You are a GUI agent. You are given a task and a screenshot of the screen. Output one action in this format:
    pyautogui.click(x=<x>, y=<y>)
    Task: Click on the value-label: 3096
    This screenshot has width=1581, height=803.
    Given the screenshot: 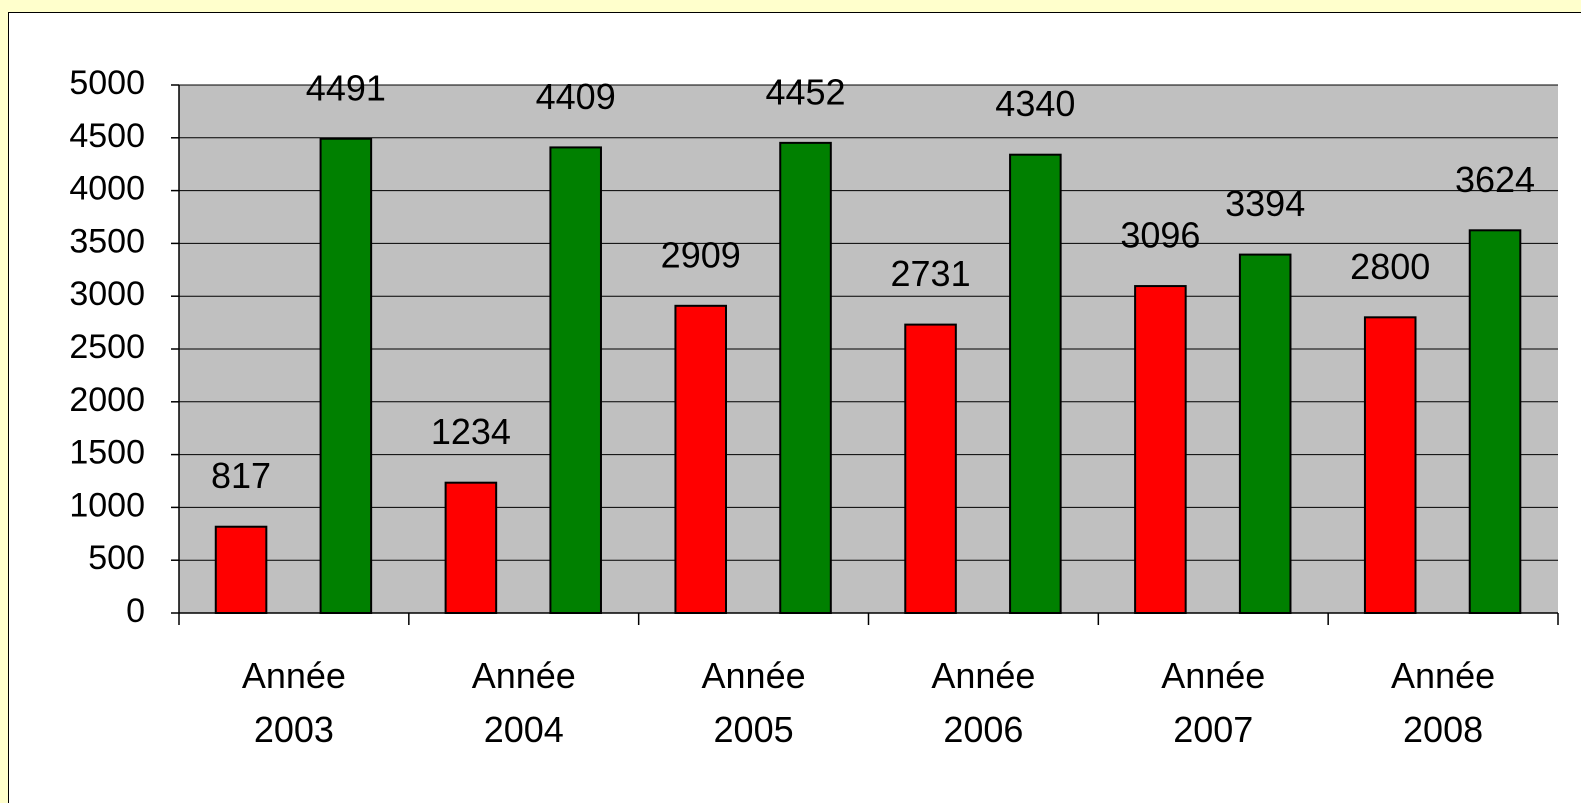 What is the action you would take?
    pyautogui.click(x=1160, y=235)
    